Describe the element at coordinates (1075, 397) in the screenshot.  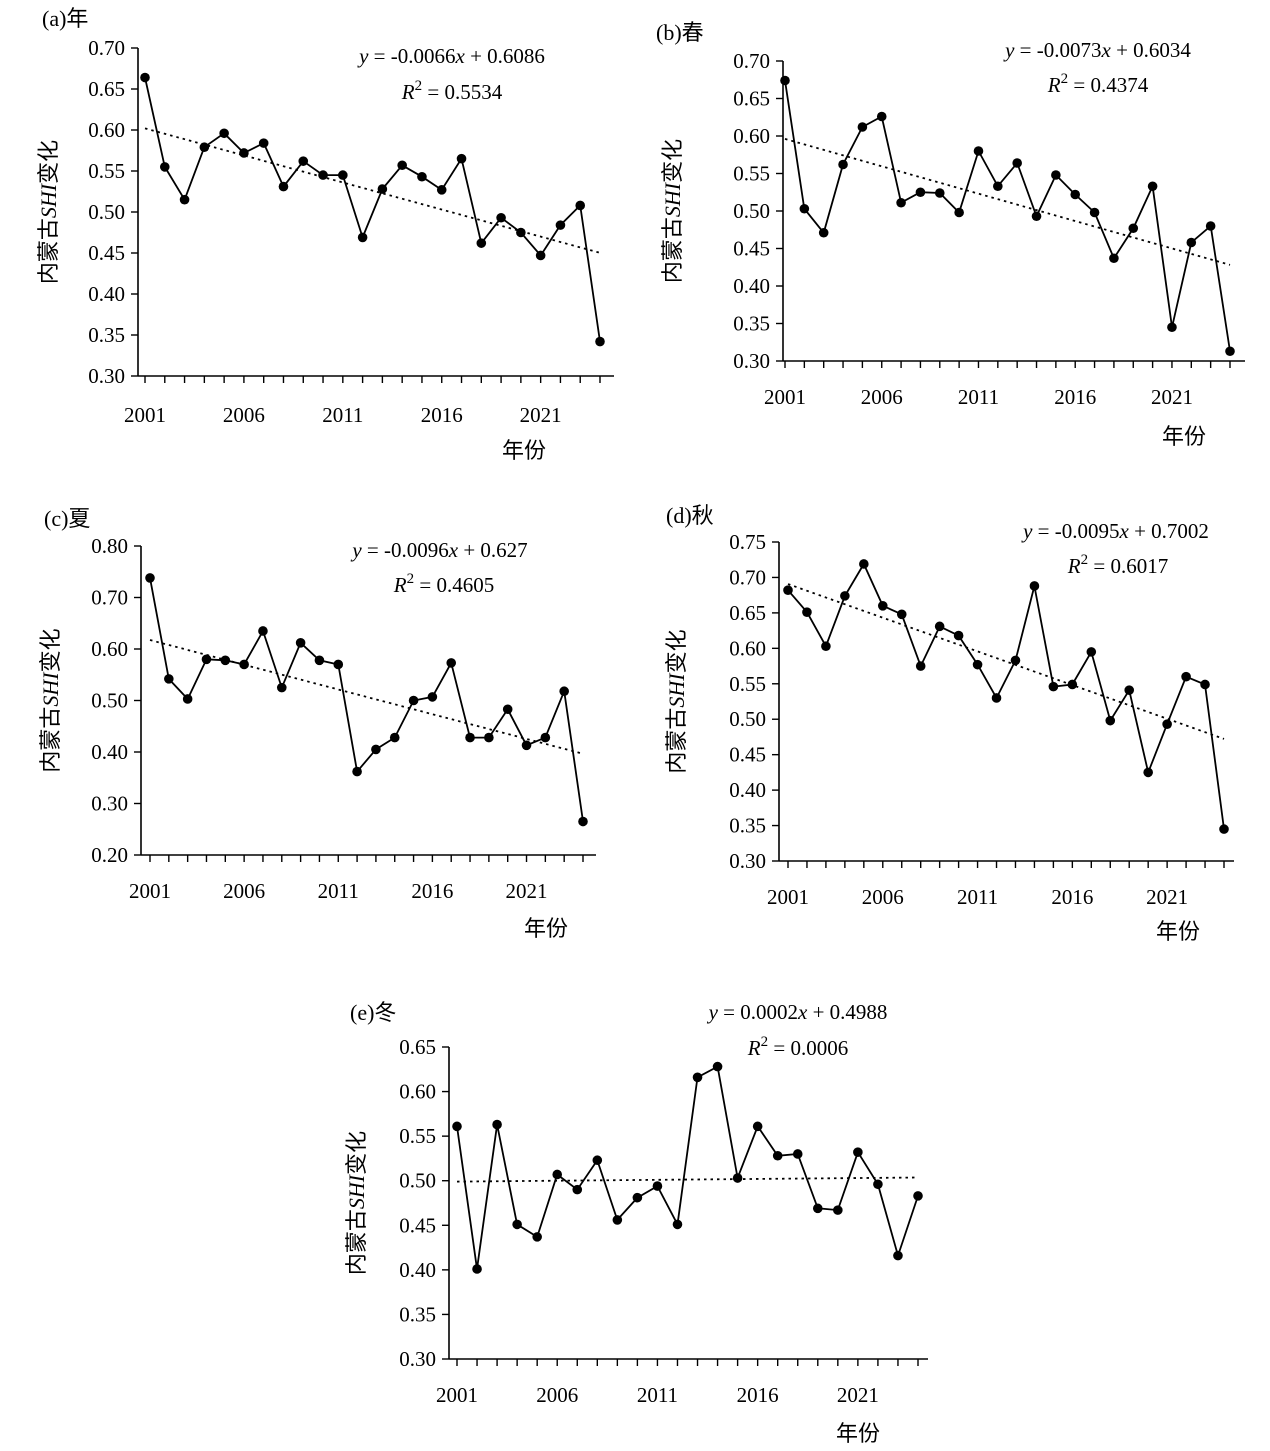
I see `x-tick-label: 2016` at that location.